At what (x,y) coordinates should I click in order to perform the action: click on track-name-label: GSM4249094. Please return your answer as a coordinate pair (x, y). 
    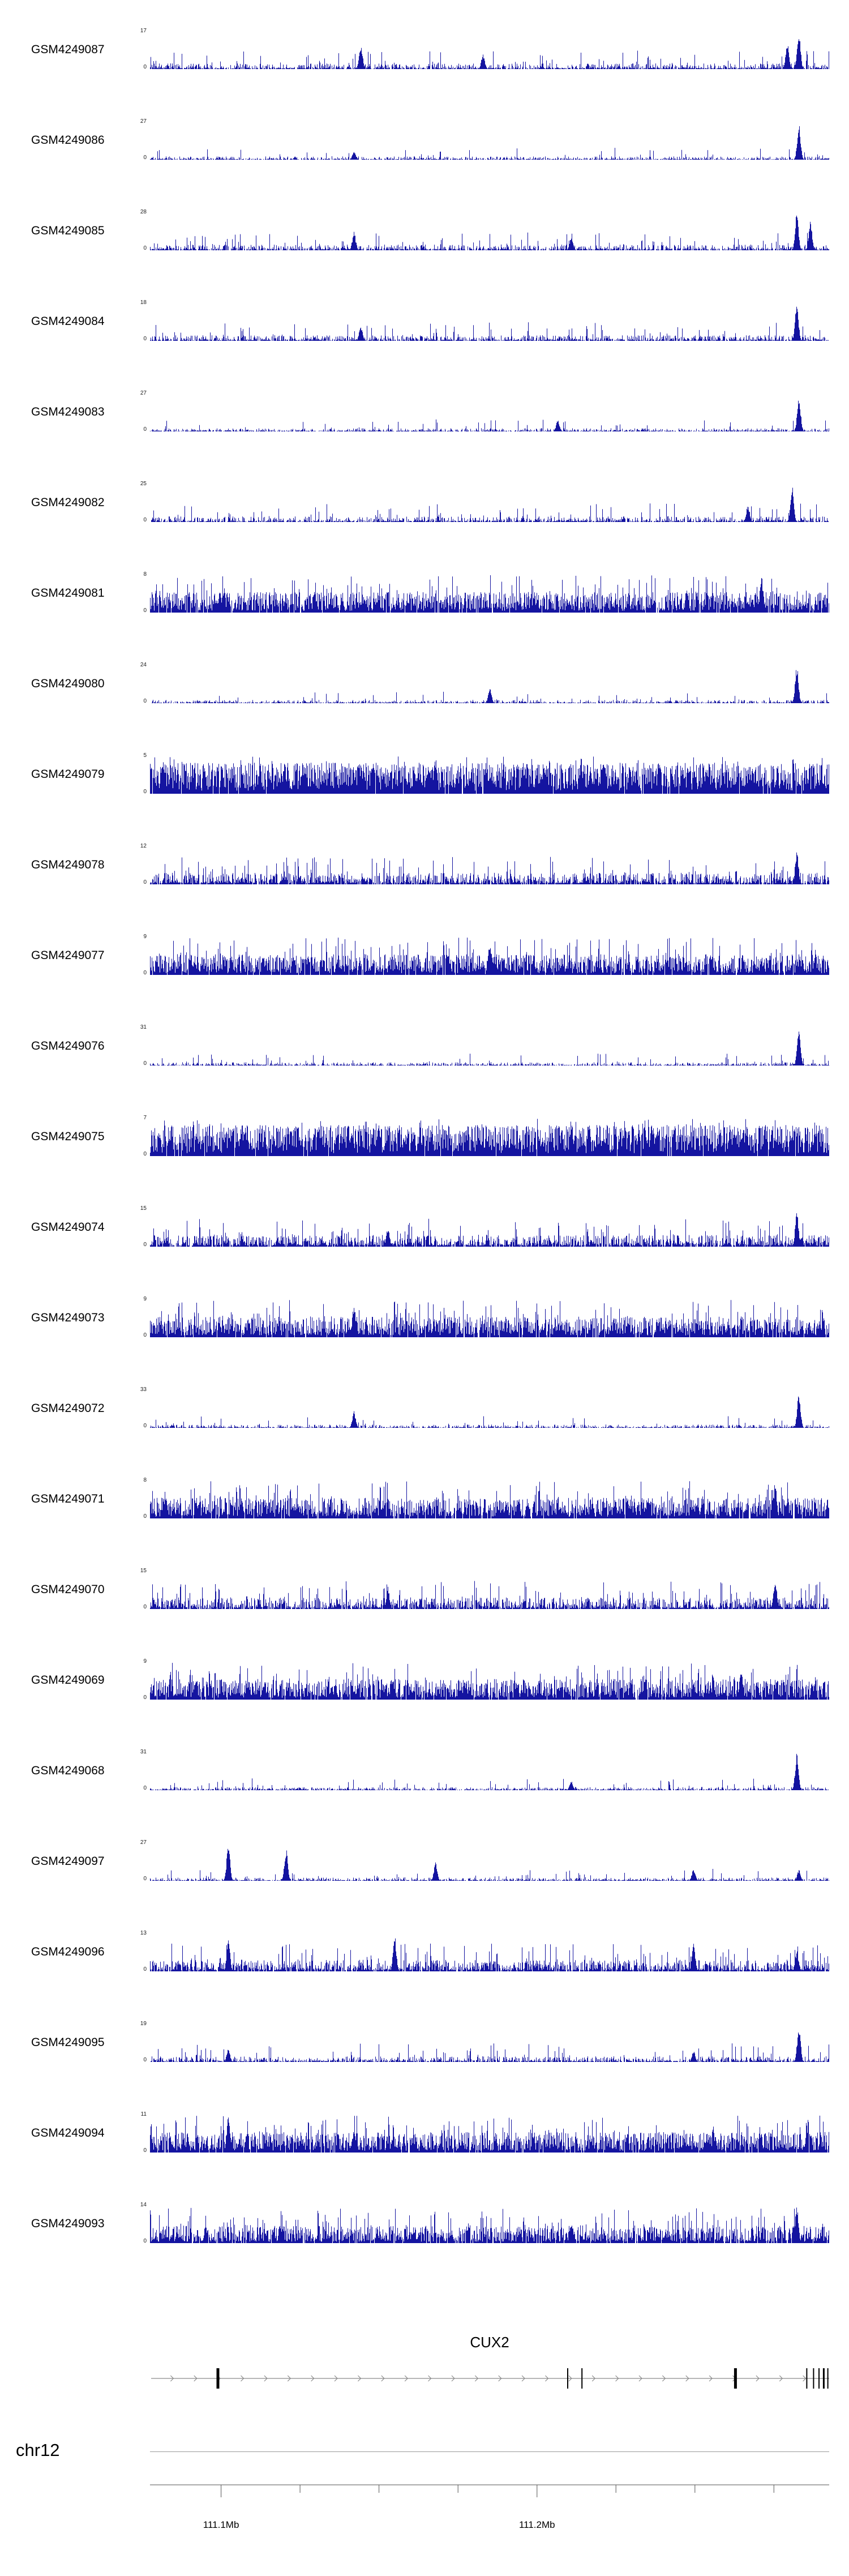
    Looking at the image, I should click on (68, 2132).